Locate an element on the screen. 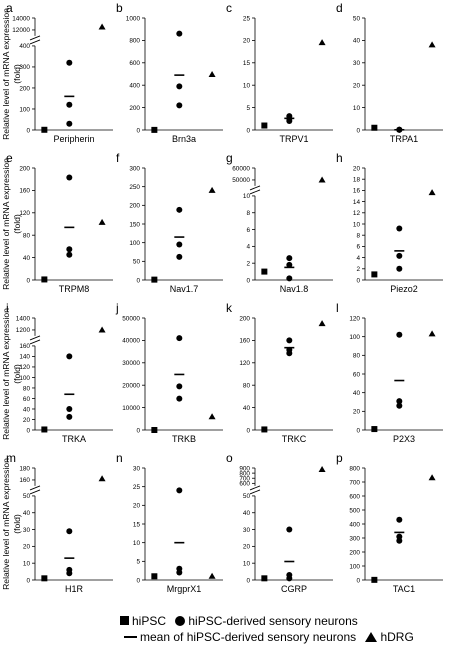  gene-label-h: Piezo2 is located at coordinates (404, 289).